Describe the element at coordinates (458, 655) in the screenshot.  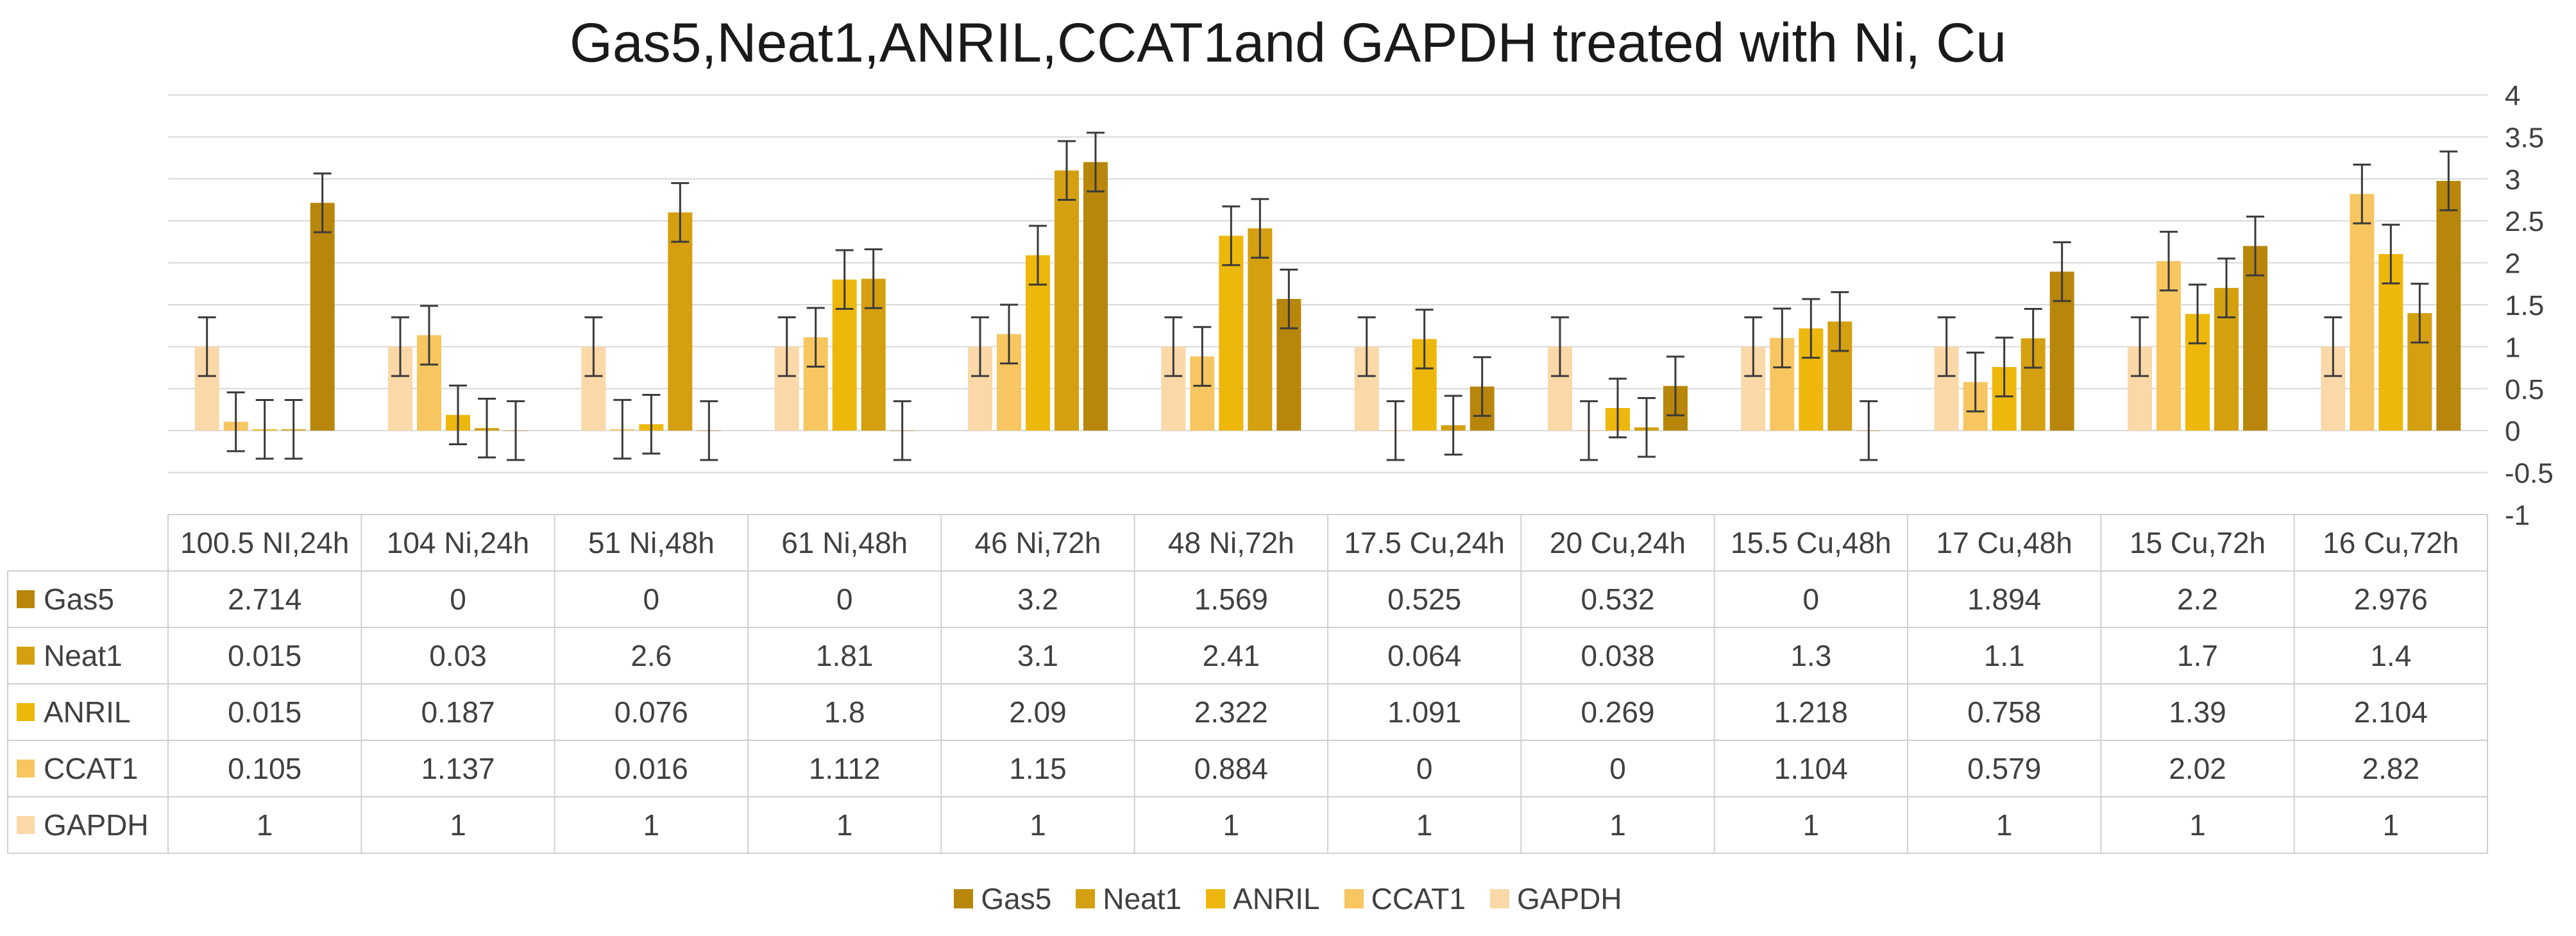
I see `data-label: 0.03` at that location.